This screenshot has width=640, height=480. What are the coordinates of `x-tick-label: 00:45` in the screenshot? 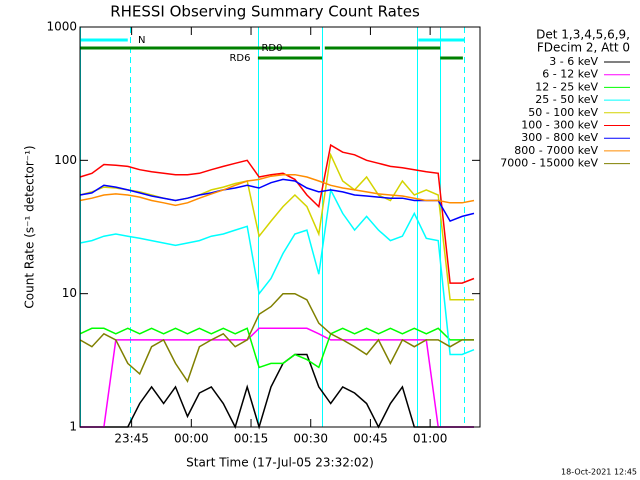 It's located at (370, 439).